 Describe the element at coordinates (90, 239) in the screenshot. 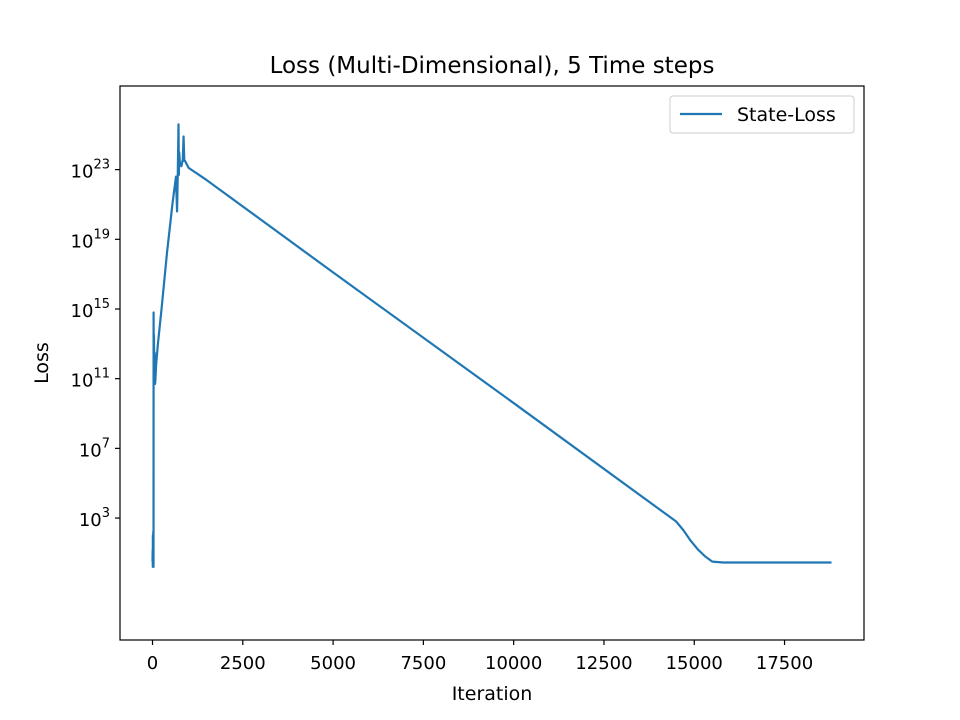

I see `y-tick-label: 10¹⁹` at that location.